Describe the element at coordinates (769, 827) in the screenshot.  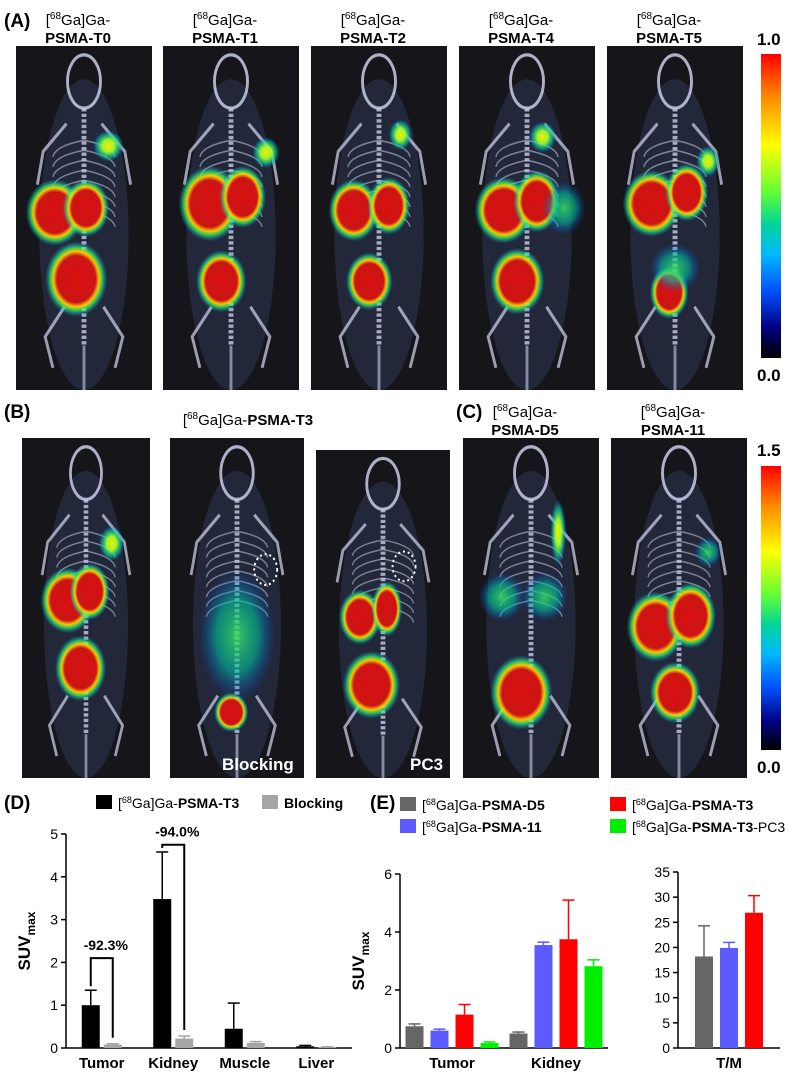
I see `legend-tail: -PC3` at that location.